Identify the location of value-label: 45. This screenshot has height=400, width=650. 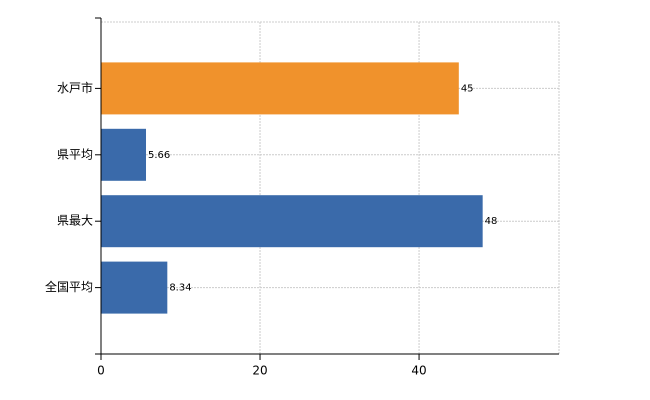
(467, 88).